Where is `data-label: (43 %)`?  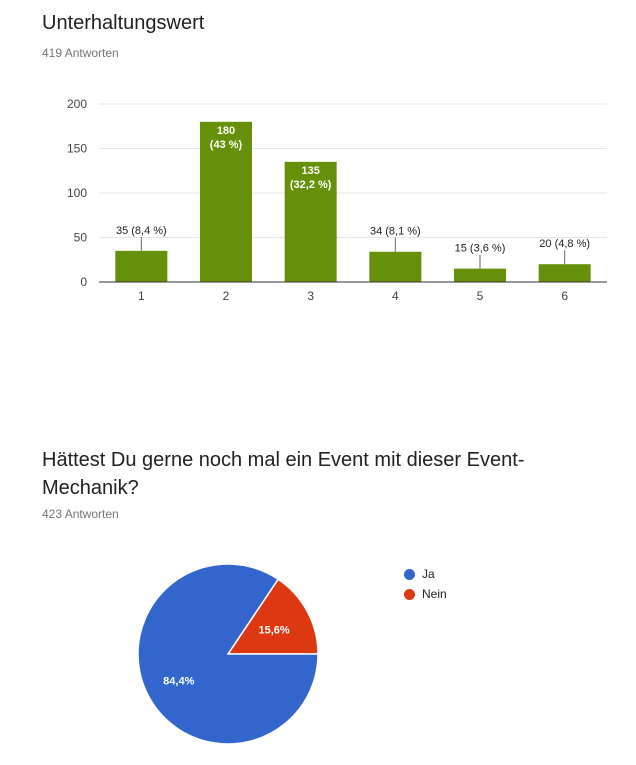 data-label: (43 %) is located at coordinates (226, 145).